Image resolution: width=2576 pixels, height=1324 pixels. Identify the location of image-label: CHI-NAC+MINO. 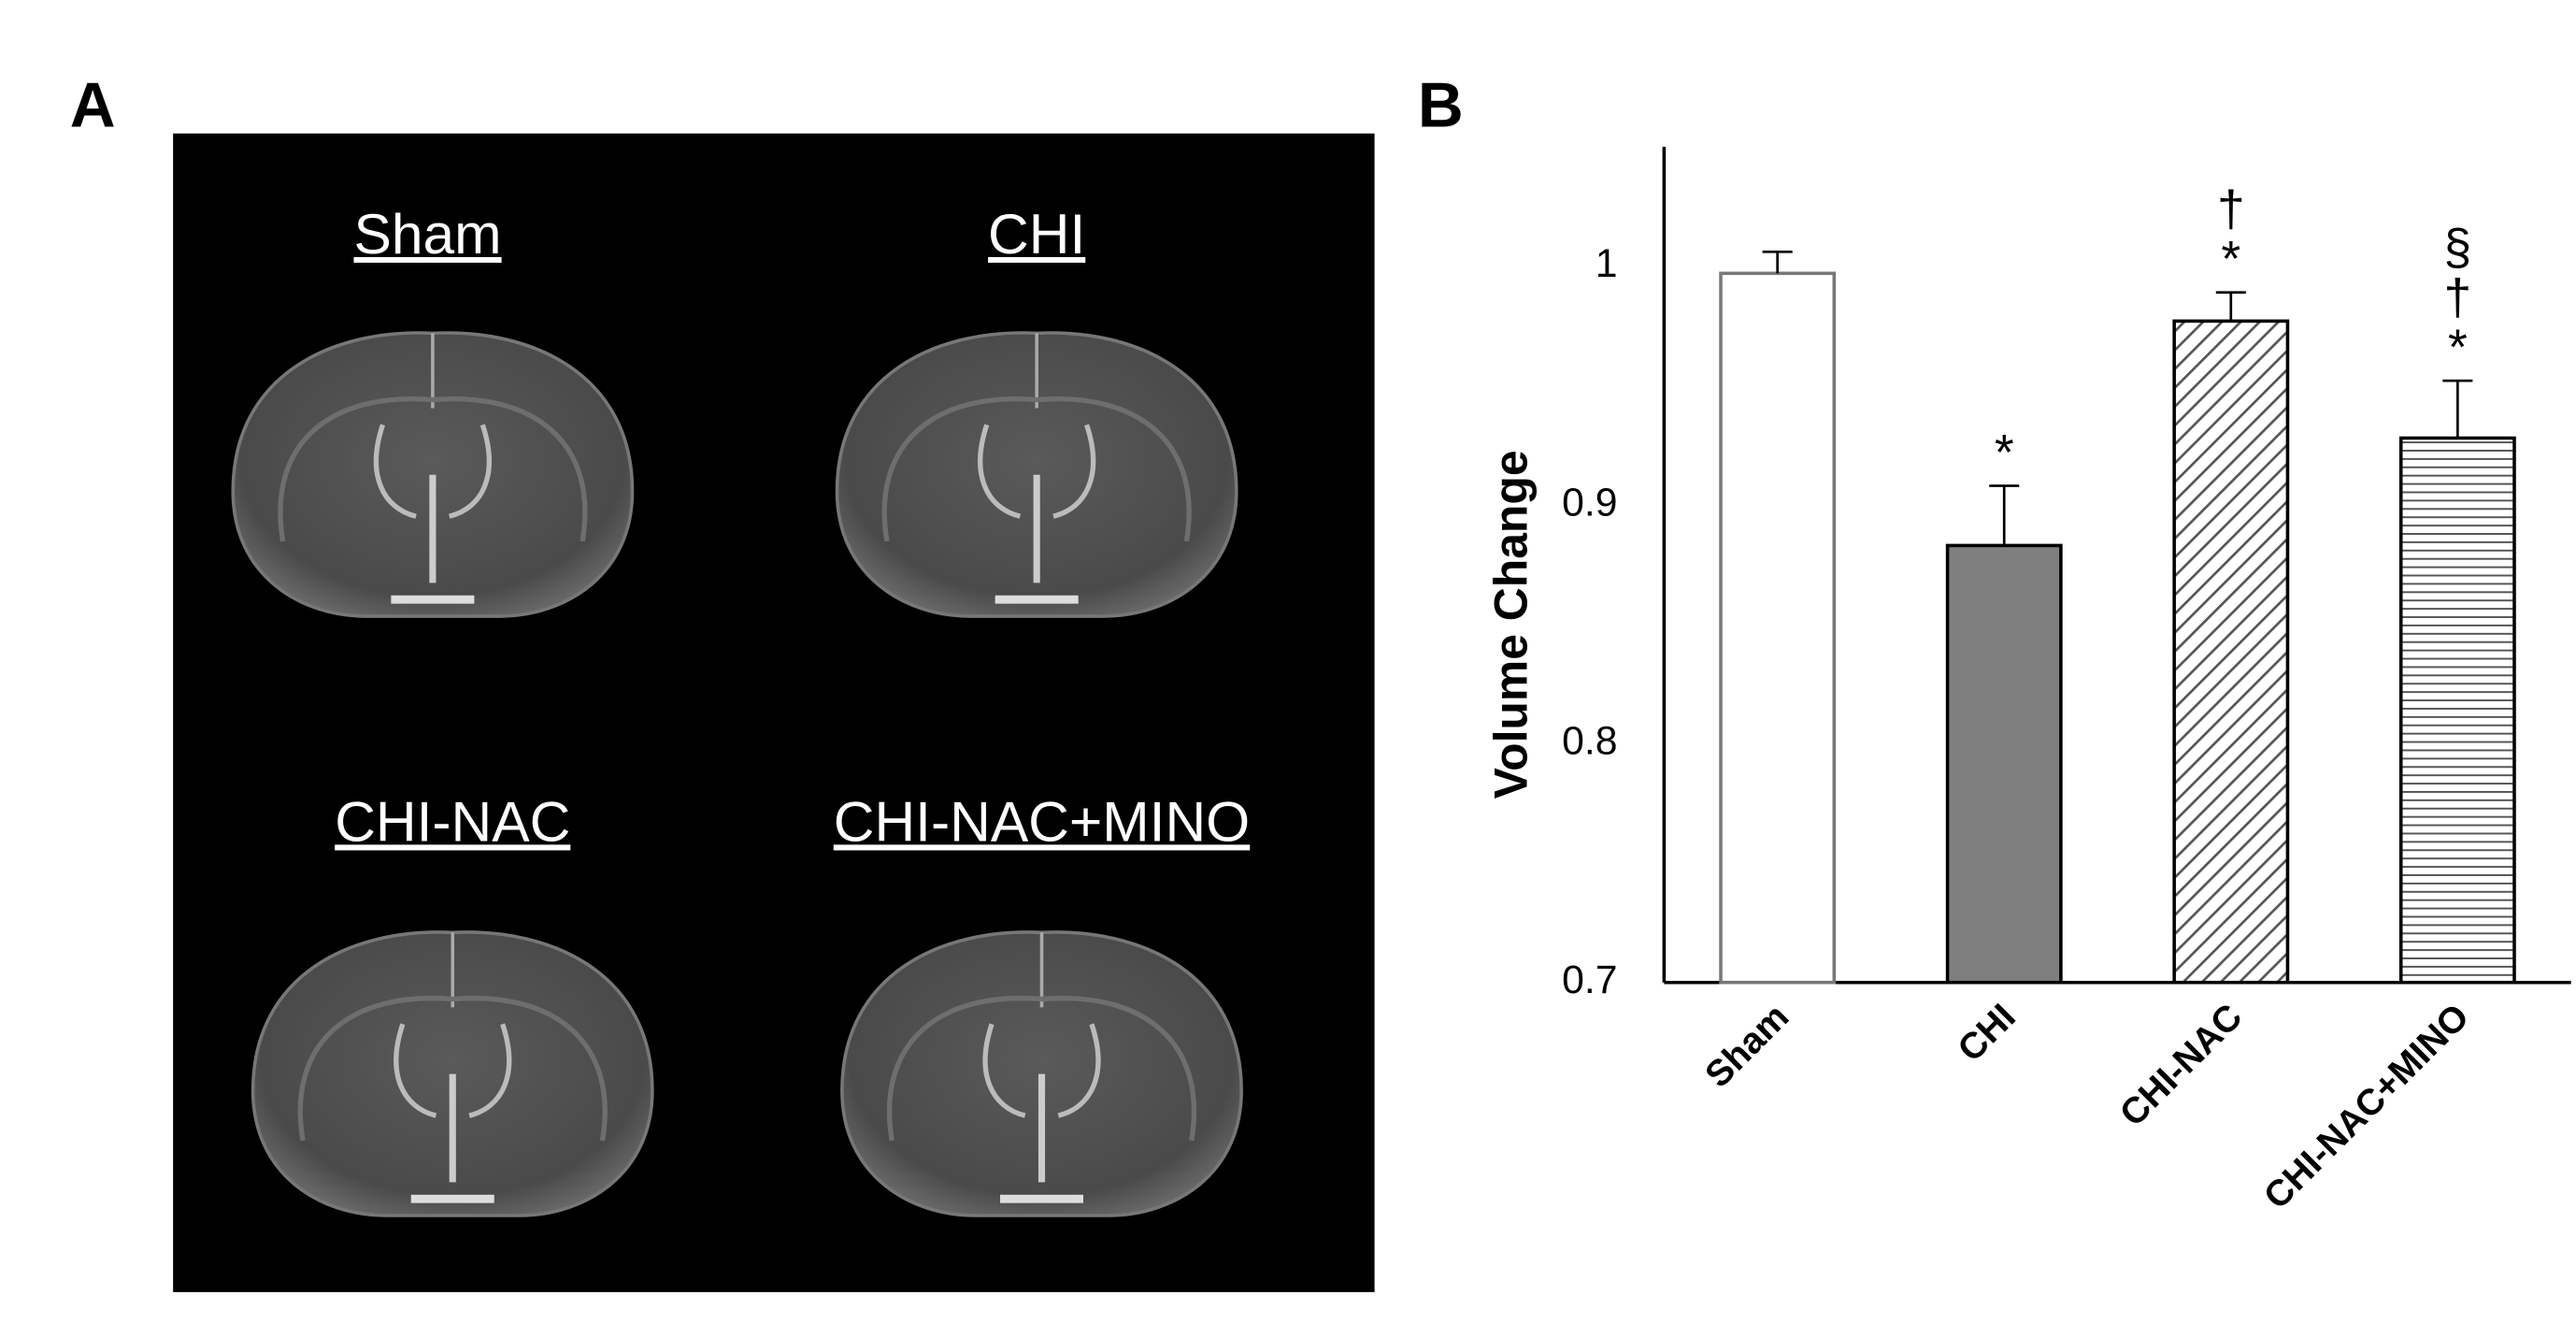
(1042, 821).